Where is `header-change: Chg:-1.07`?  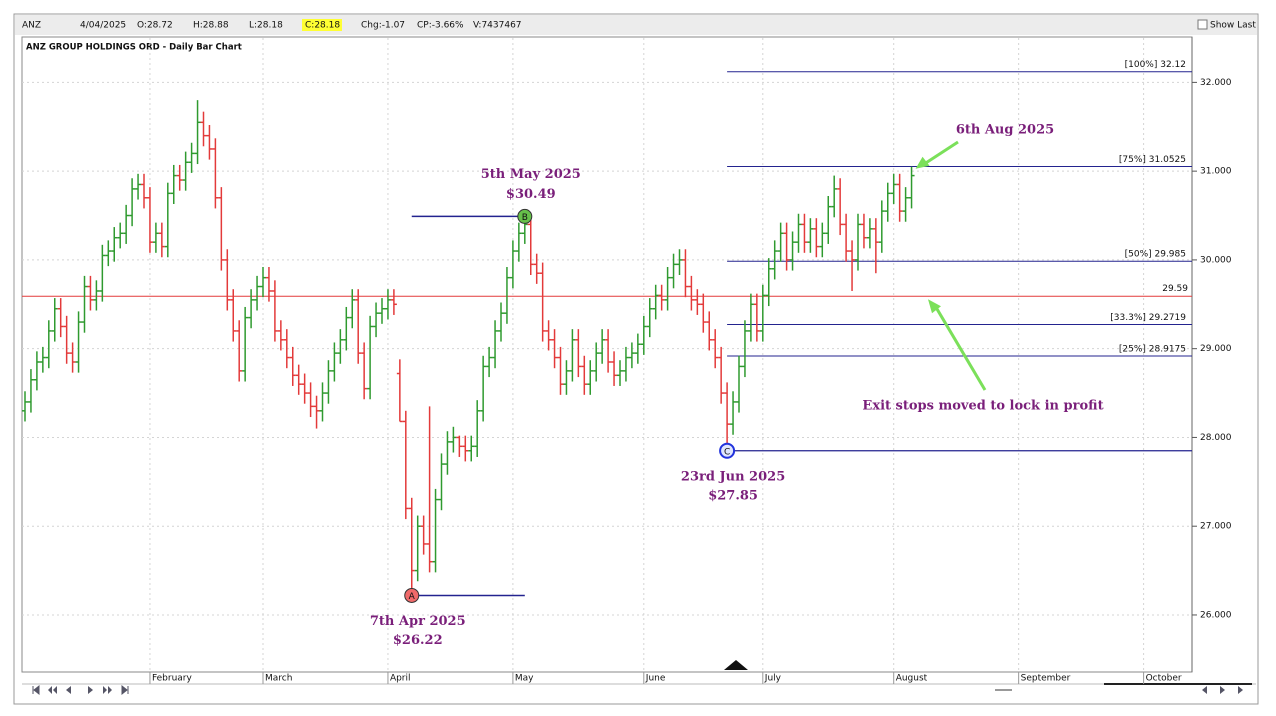
header-change: Chg:-1.07 is located at coordinates (383, 26).